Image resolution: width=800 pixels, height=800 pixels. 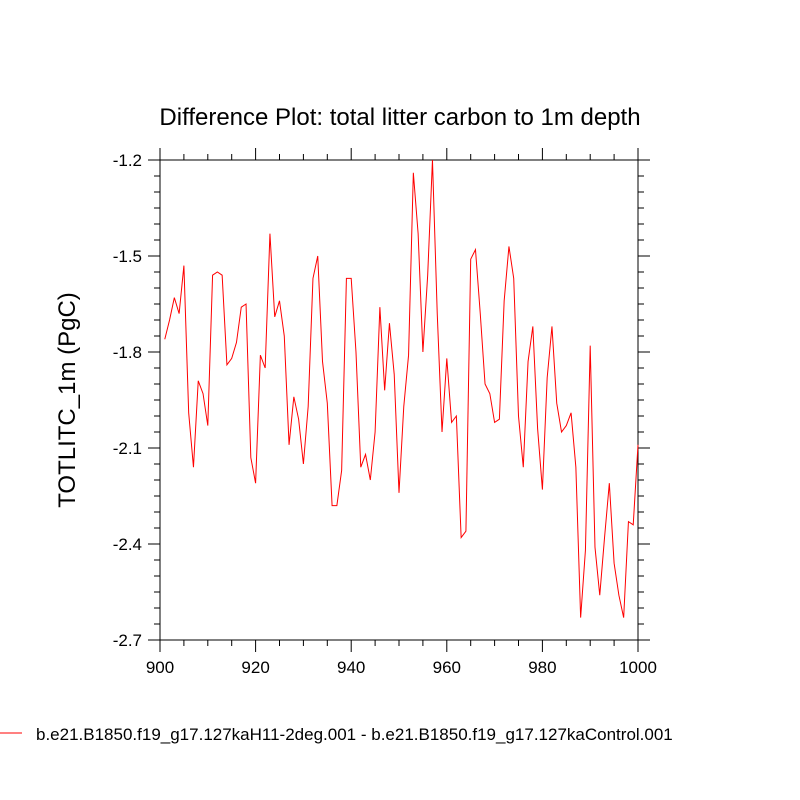 I want to click on y-tick-label: -1.2, so click(x=127, y=160).